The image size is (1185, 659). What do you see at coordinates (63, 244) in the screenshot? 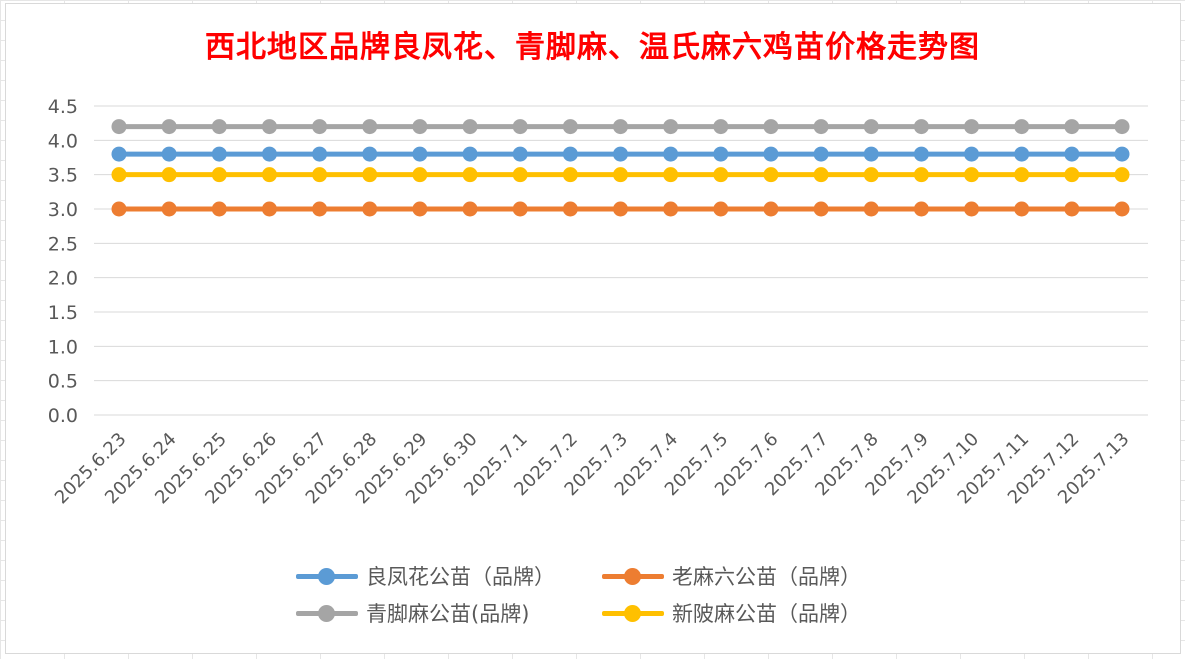
I see `y-tick-label: 2.5` at bounding box center [63, 244].